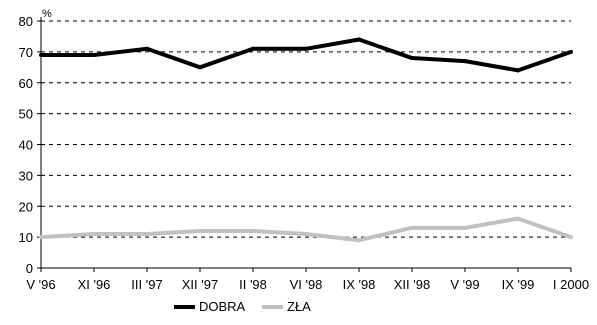  What do you see at coordinates (306, 55) in the screenshot?
I see `series-line-dobra` at bounding box center [306, 55].